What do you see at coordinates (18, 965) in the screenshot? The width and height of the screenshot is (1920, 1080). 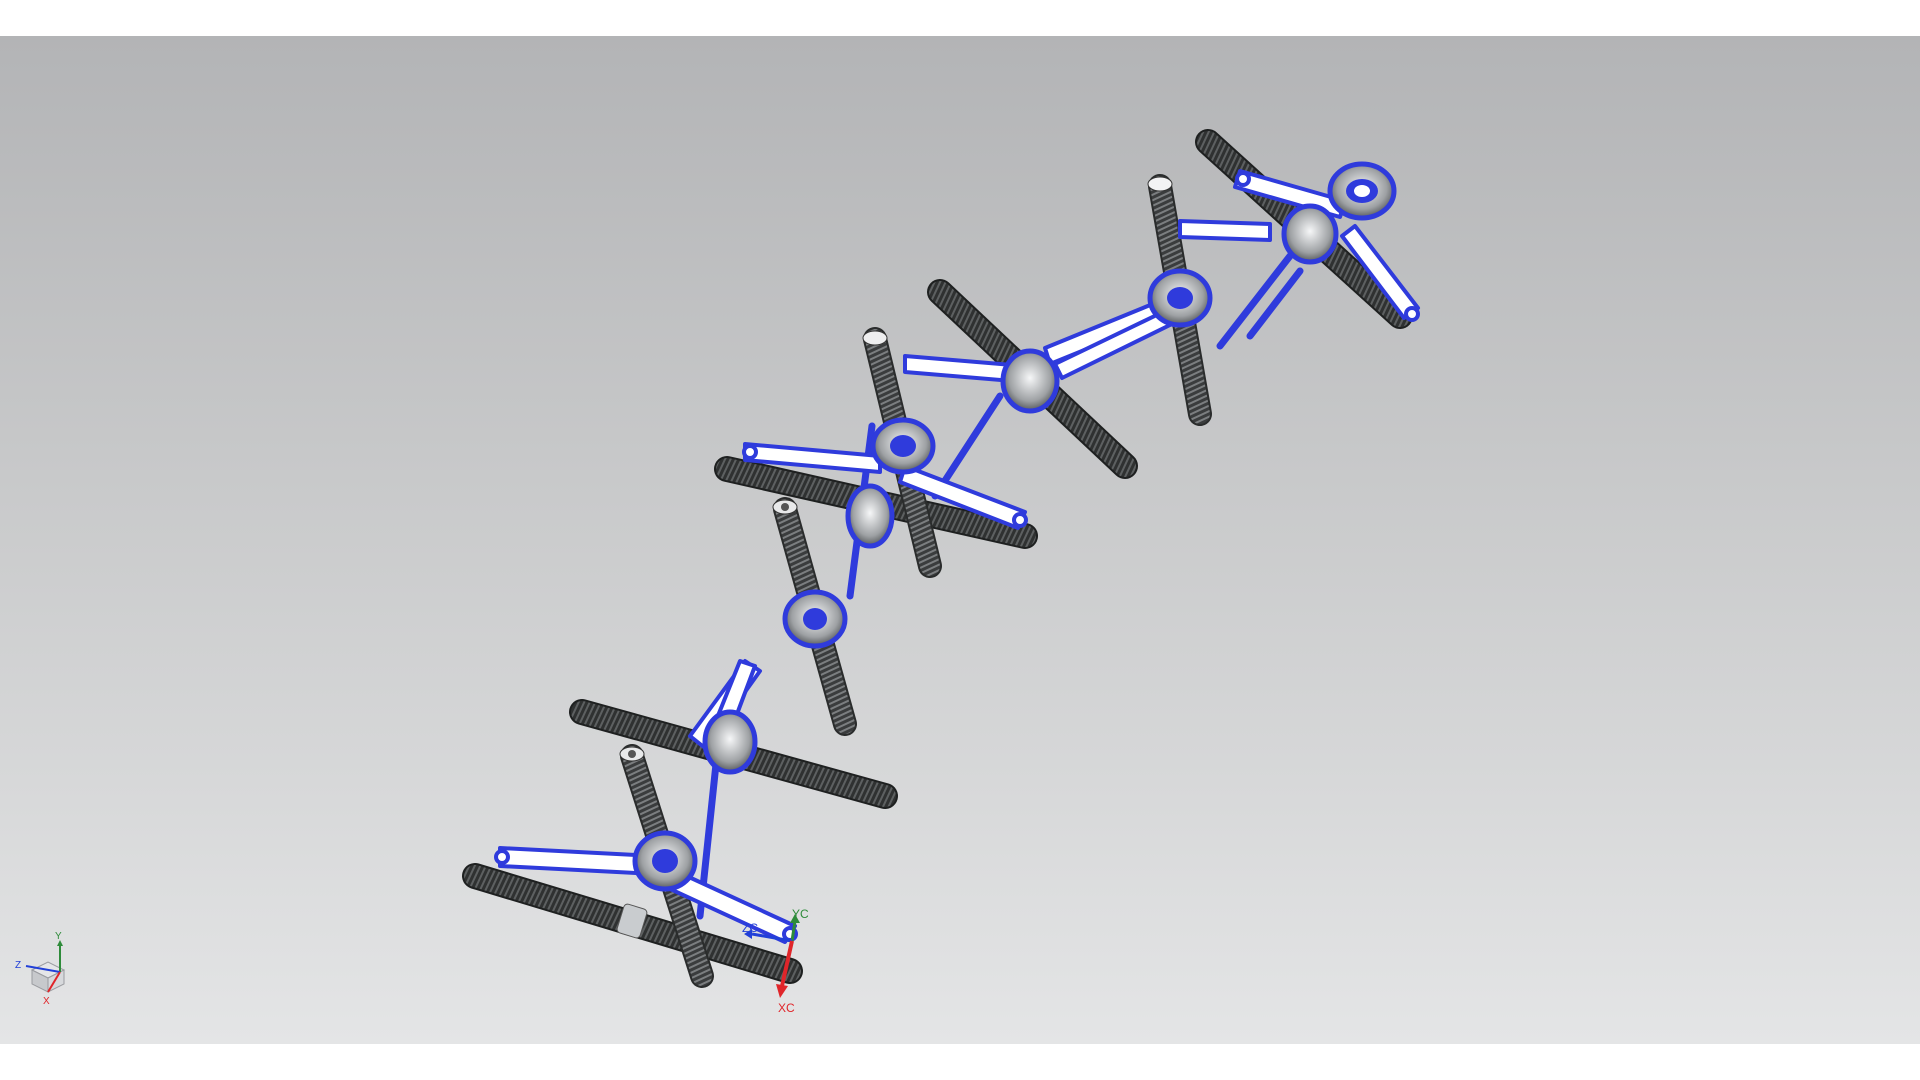 I see `triad-z-label: Z` at bounding box center [18, 965].